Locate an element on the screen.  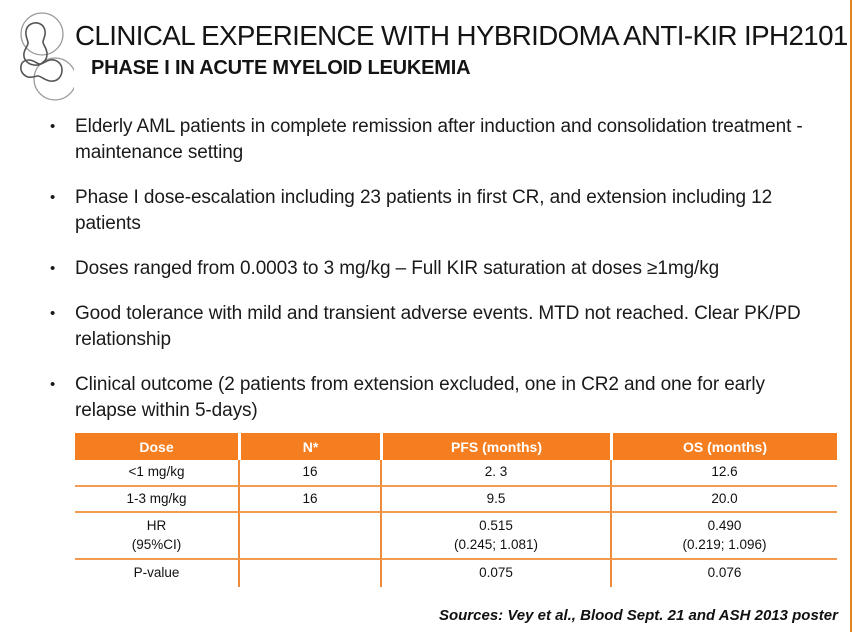
table-cell: 0.515 (0.245; 1.081) is located at coordinates (495, 536).